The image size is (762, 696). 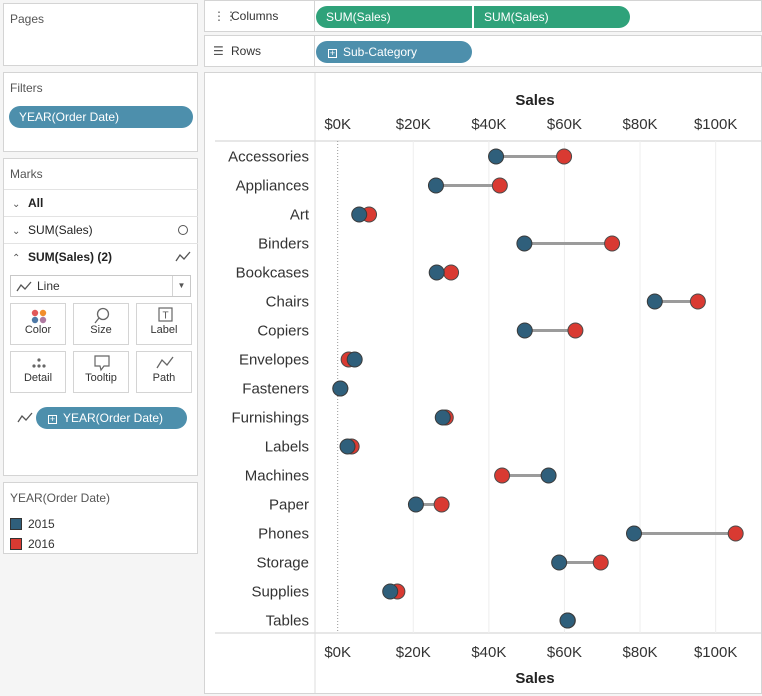 What do you see at coordinates (100, 34) in the screenshot?
I see `pages-panel: Pages` at bounding box center [100, 34].